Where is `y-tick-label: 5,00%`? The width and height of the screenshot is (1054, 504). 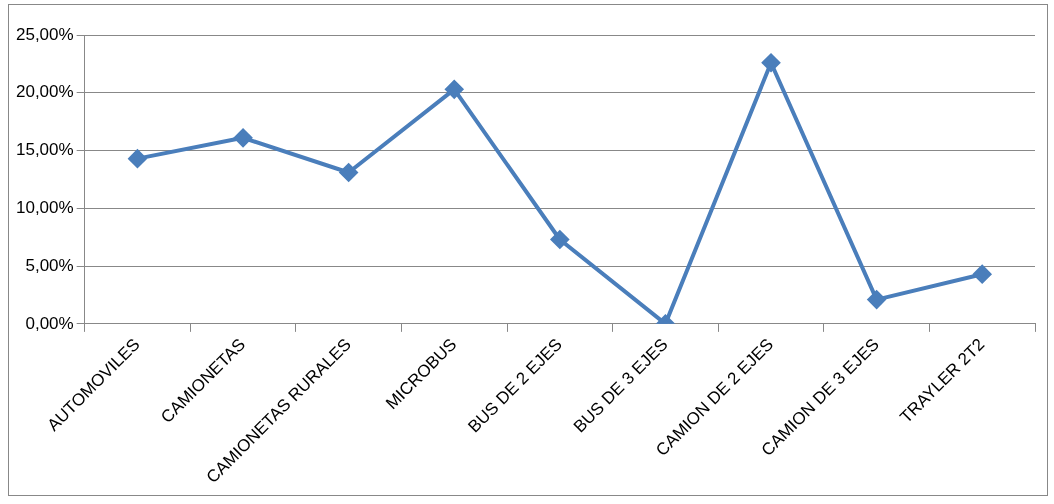
y-tick-label: 5,00% is located at coordinates (49, 265).